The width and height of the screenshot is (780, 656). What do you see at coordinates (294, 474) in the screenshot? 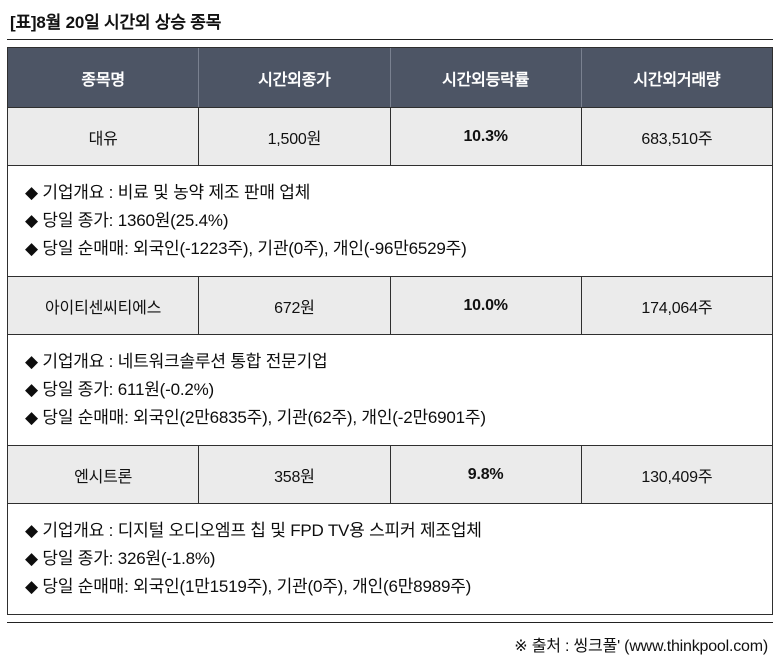
I see `close-price-cell: 358원` at bounding box center [294, 474].